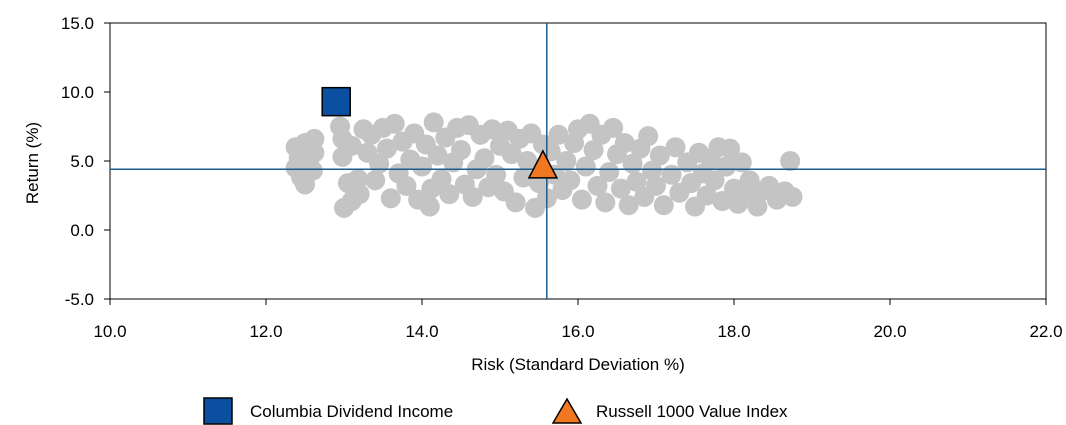 The height and width of the screenshot is (425, 1066). What do you see at coordinates (733, 331) in the screenshot?
I see `x-tick-label: 18.0` at bounding box center [733, 331].